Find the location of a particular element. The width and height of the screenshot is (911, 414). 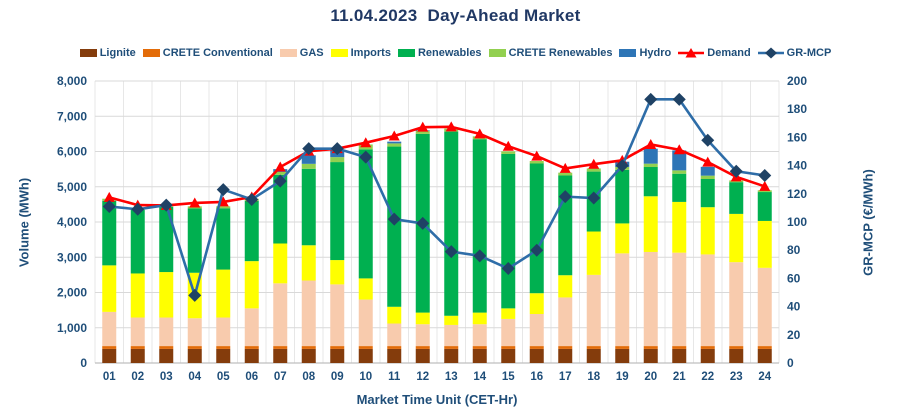

bar-segment-imports-h03 is located at coordinates (166, 295).